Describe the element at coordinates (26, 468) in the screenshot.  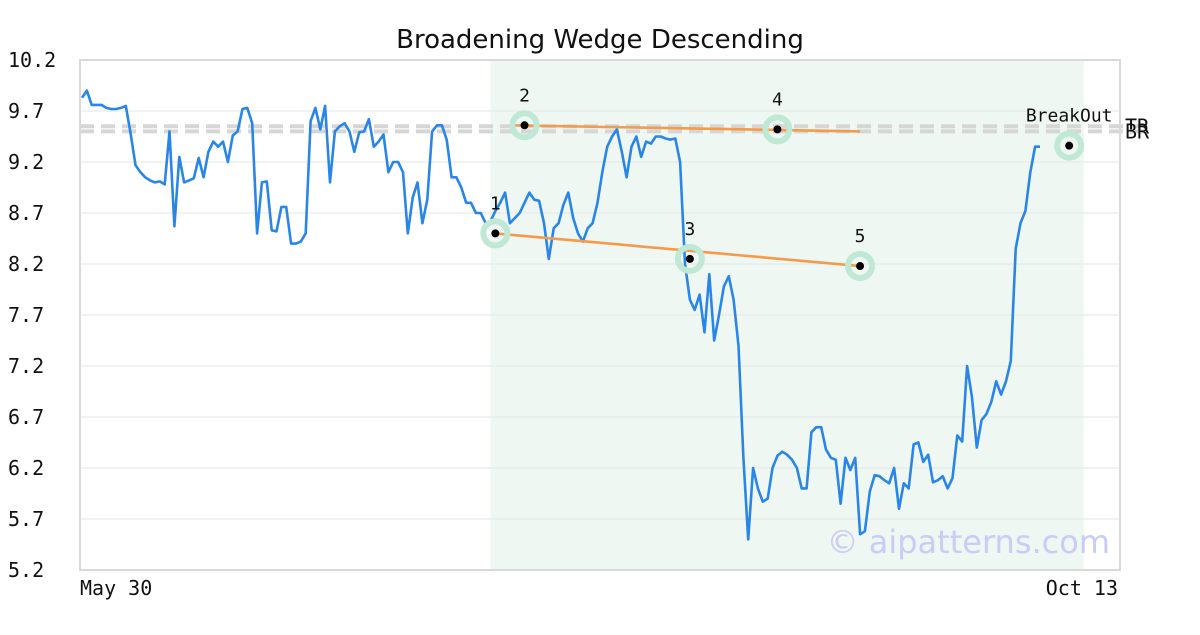
I see `y-tick-label: 6.2` at that location.